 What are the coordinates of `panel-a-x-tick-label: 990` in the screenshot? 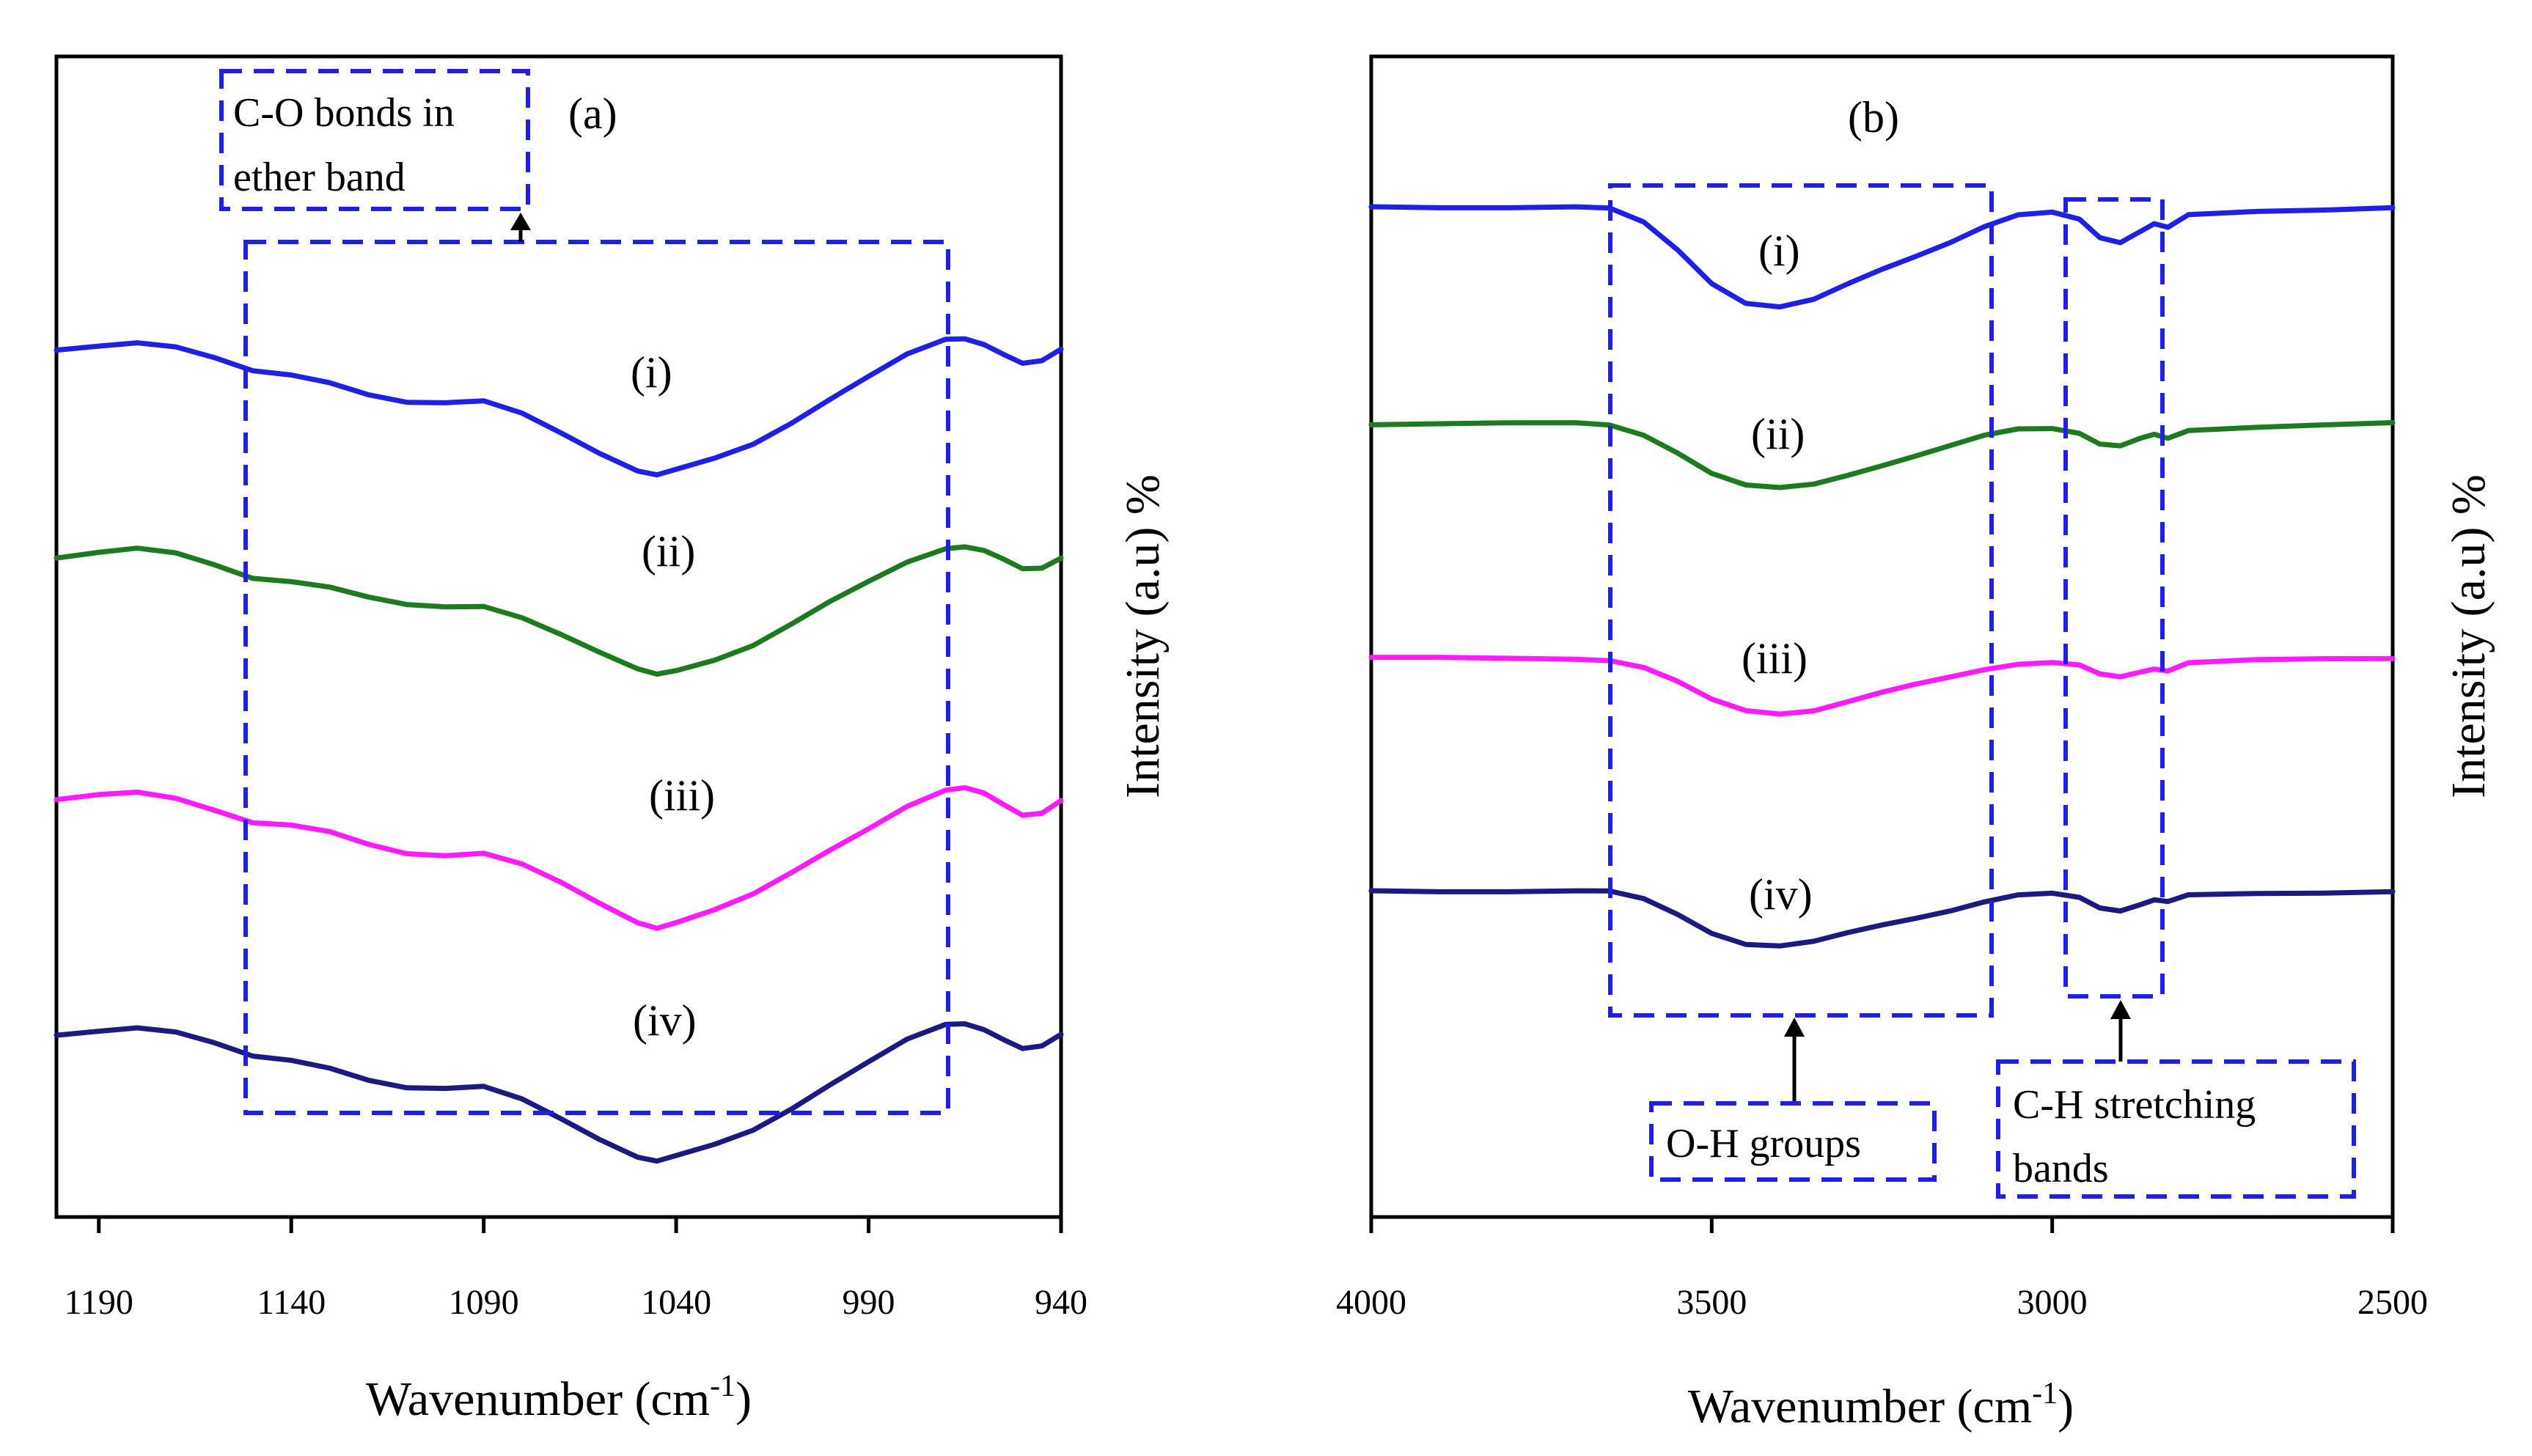 It's located at (869, 1302).